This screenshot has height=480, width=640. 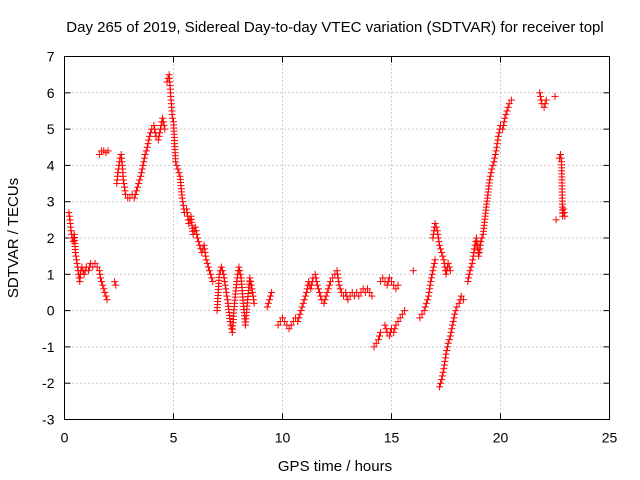 I want to click on y-tick-label: -1, so click(x=48, y=347).